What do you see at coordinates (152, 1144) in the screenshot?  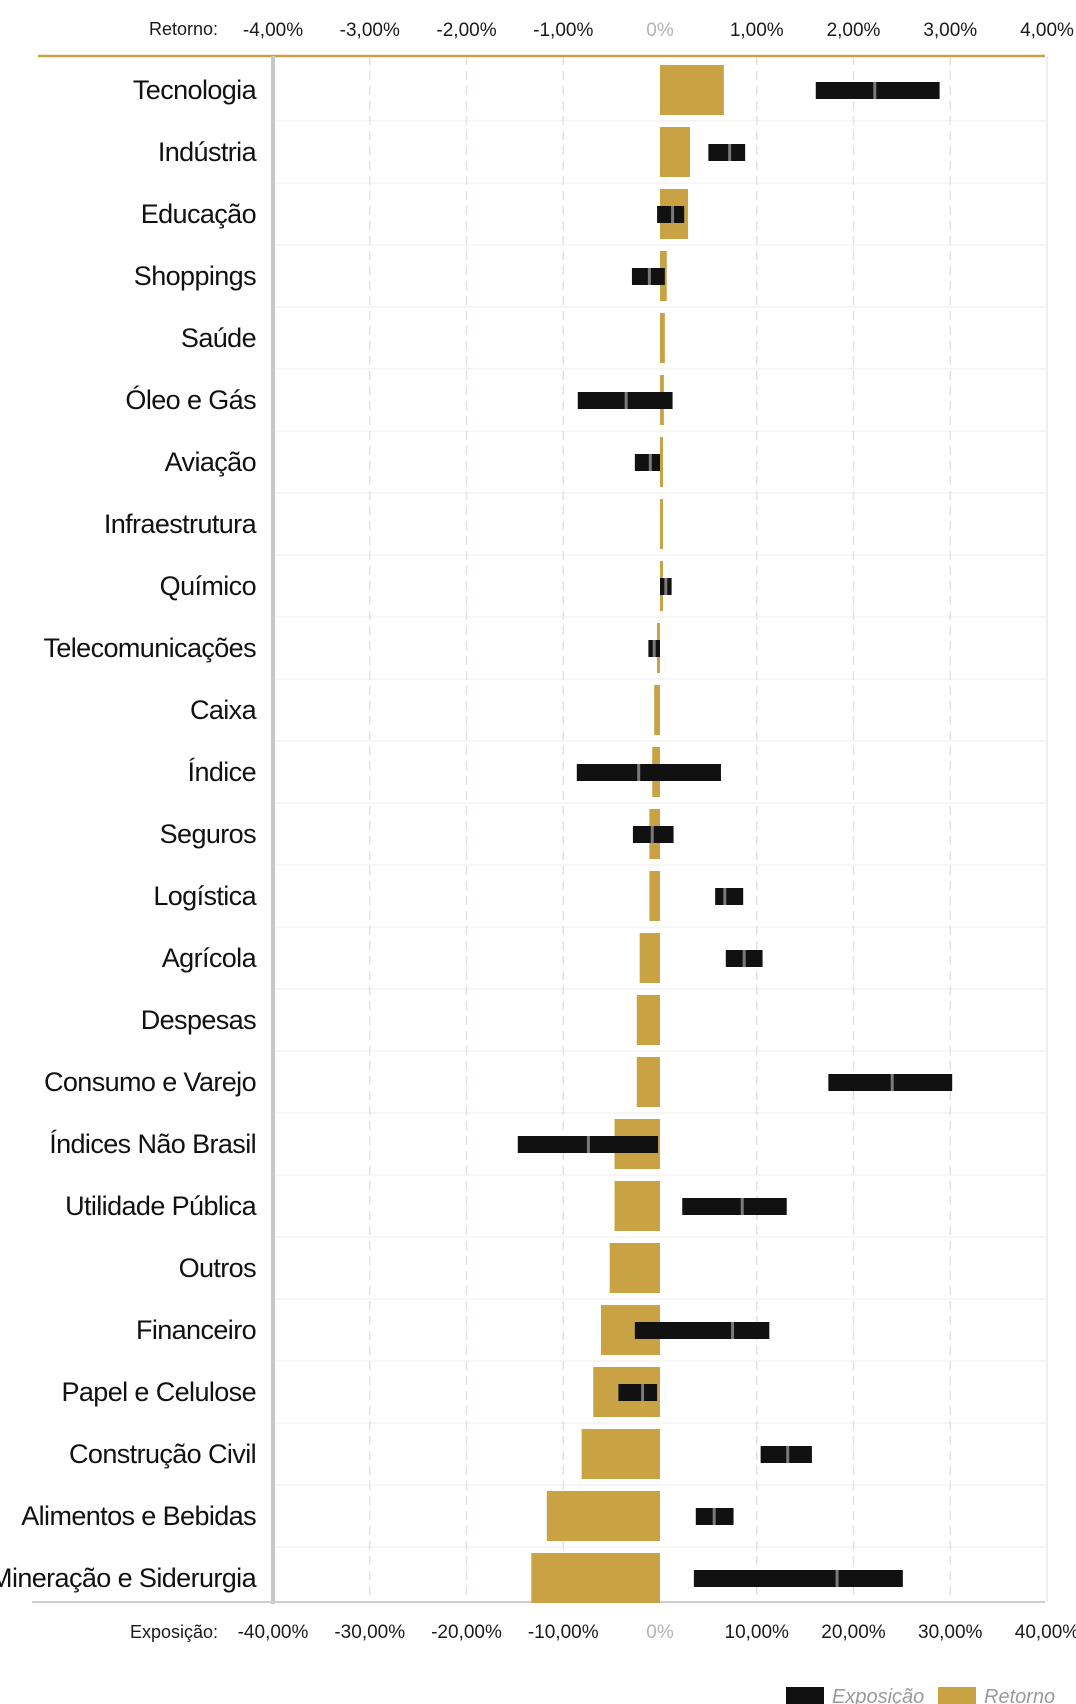 I see `category-label: Índices Não Brasil` at bounding box center [152, 1144].